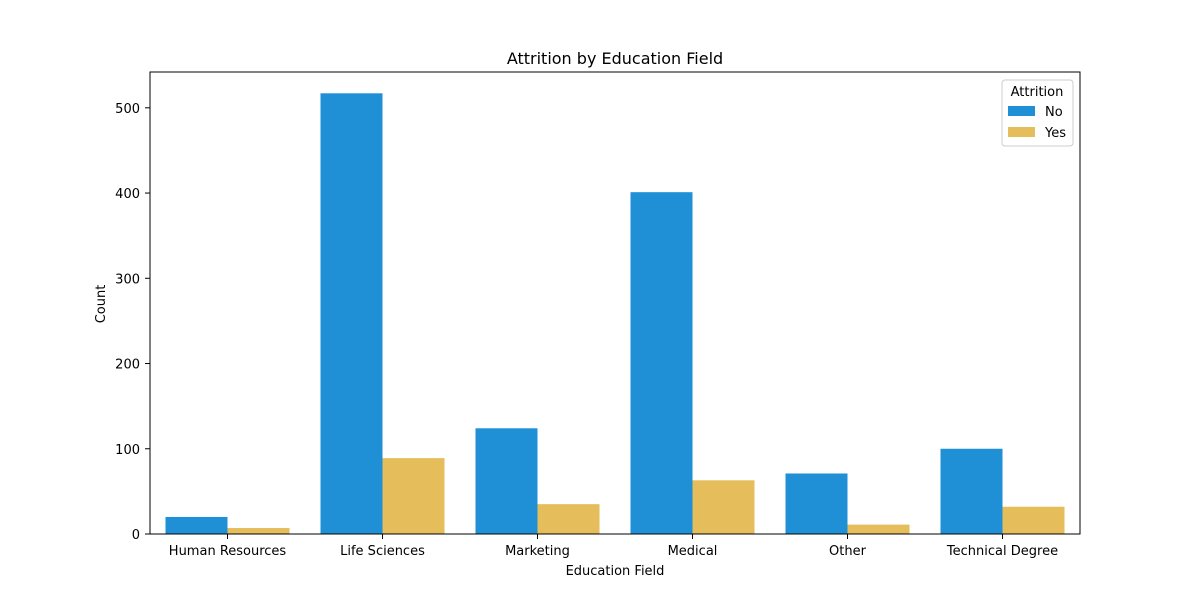  Describe the element at coordinates (971, 491) in the screenshot. I see `bar-technical-degree-no` at that location.